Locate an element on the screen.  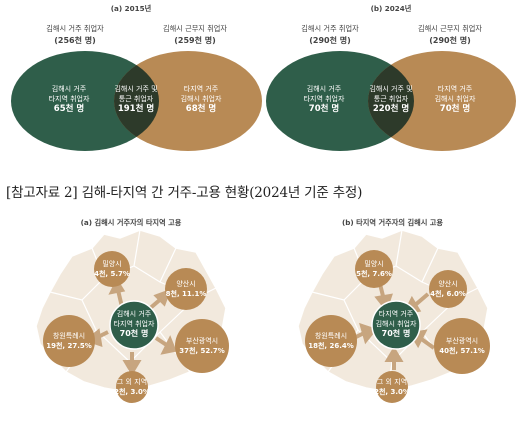
bubble-inbound-busan-text: 부산광역시 40천, 57.1% is located at coordinates (462, 346).